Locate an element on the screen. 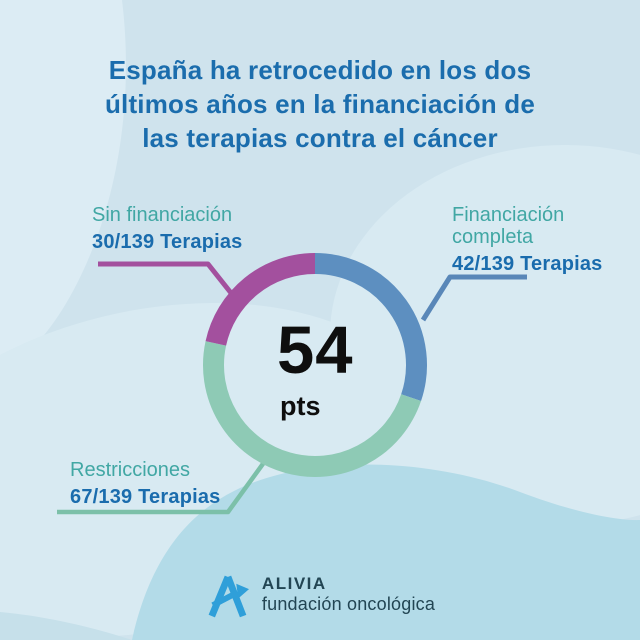  title-line-2: últimos años en la financiación de is located at coordinates (320, 103).